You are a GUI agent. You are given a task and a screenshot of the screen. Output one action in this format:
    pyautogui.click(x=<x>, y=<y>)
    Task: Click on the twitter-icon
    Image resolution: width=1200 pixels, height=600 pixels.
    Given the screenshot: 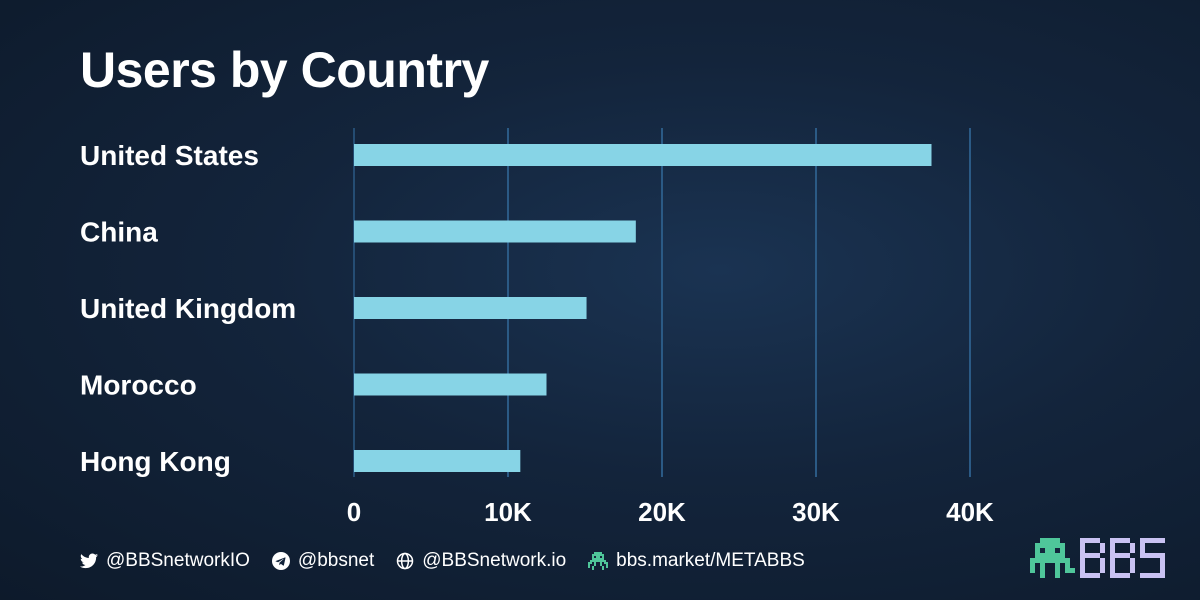 What is the action you would take?
    pyautogui.click(x=89, y=561)
    